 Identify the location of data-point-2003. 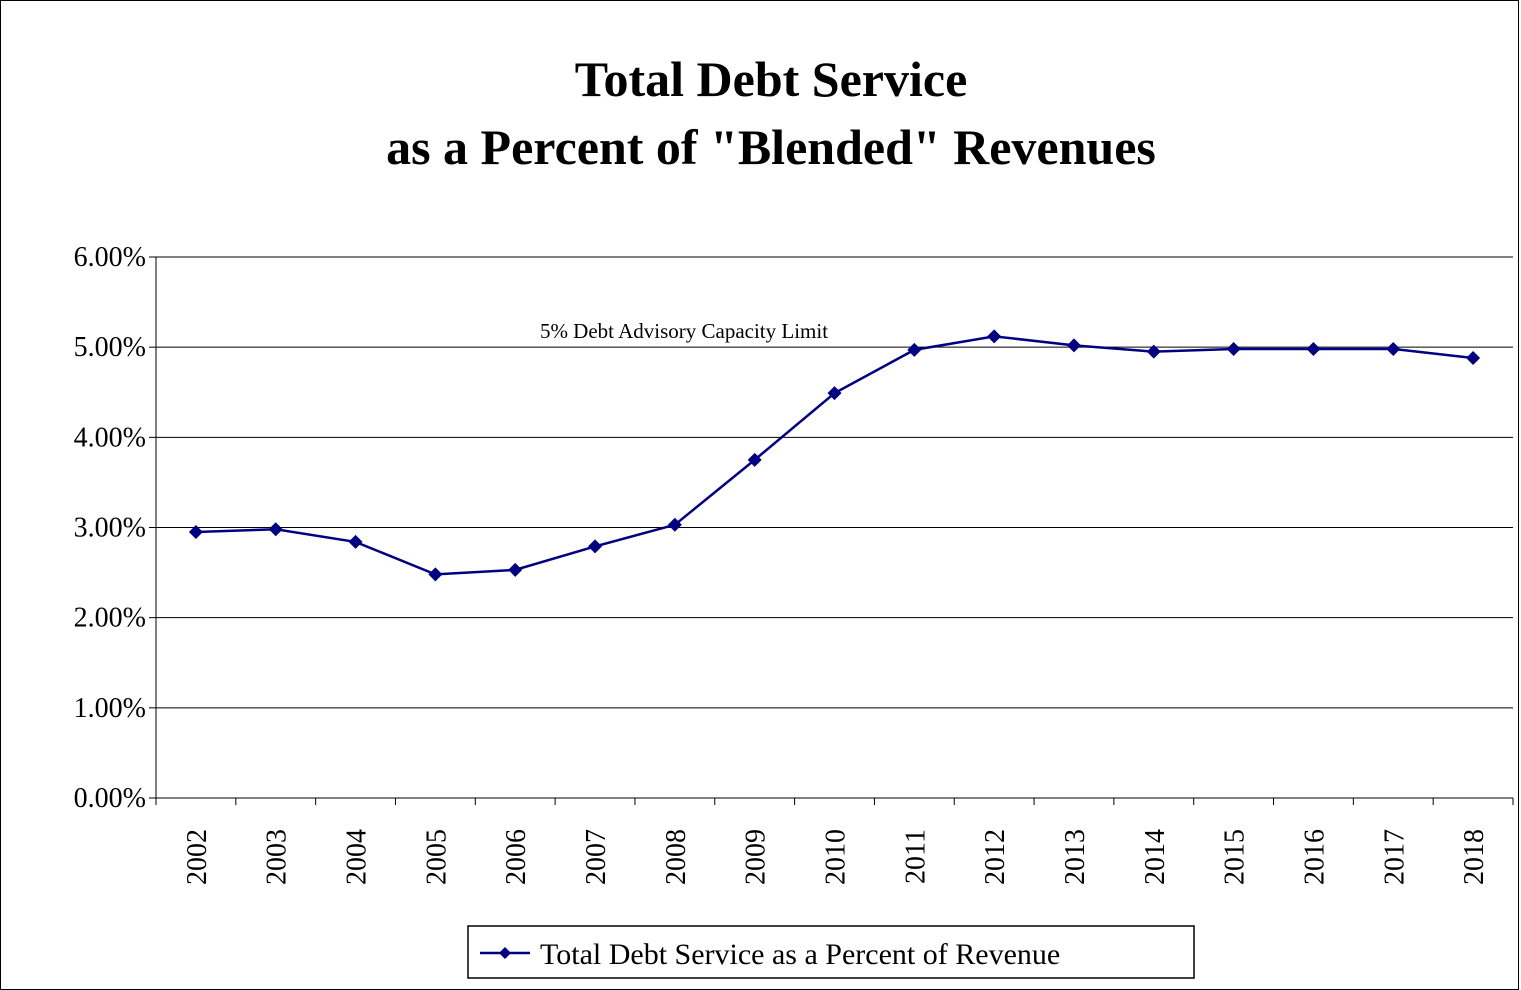
(275, 529).